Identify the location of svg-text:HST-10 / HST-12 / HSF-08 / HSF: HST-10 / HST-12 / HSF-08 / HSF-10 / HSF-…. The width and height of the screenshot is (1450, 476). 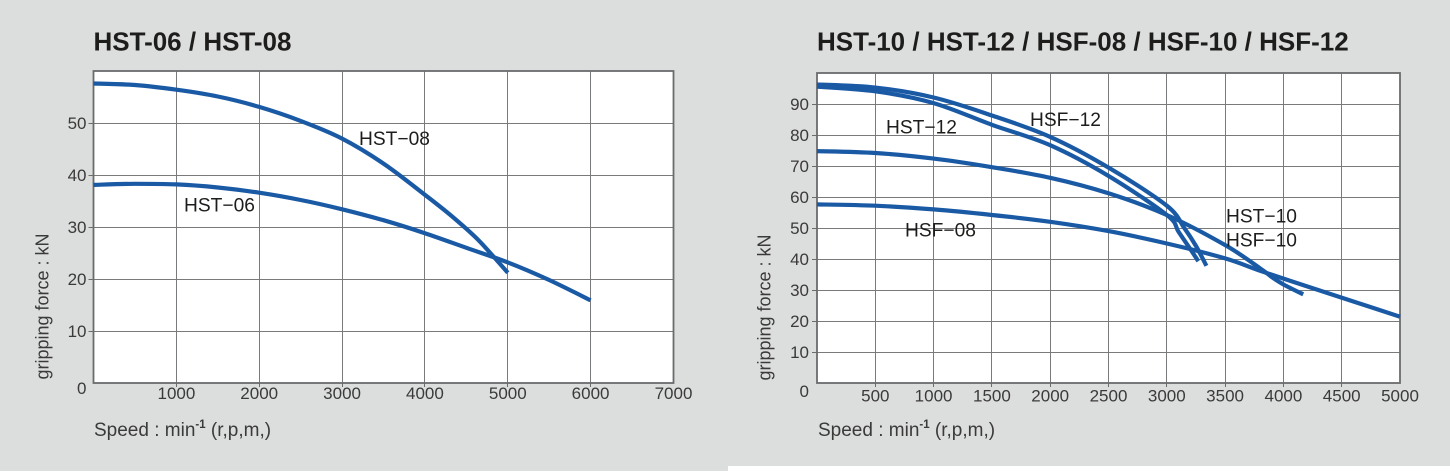
(1083, 42).